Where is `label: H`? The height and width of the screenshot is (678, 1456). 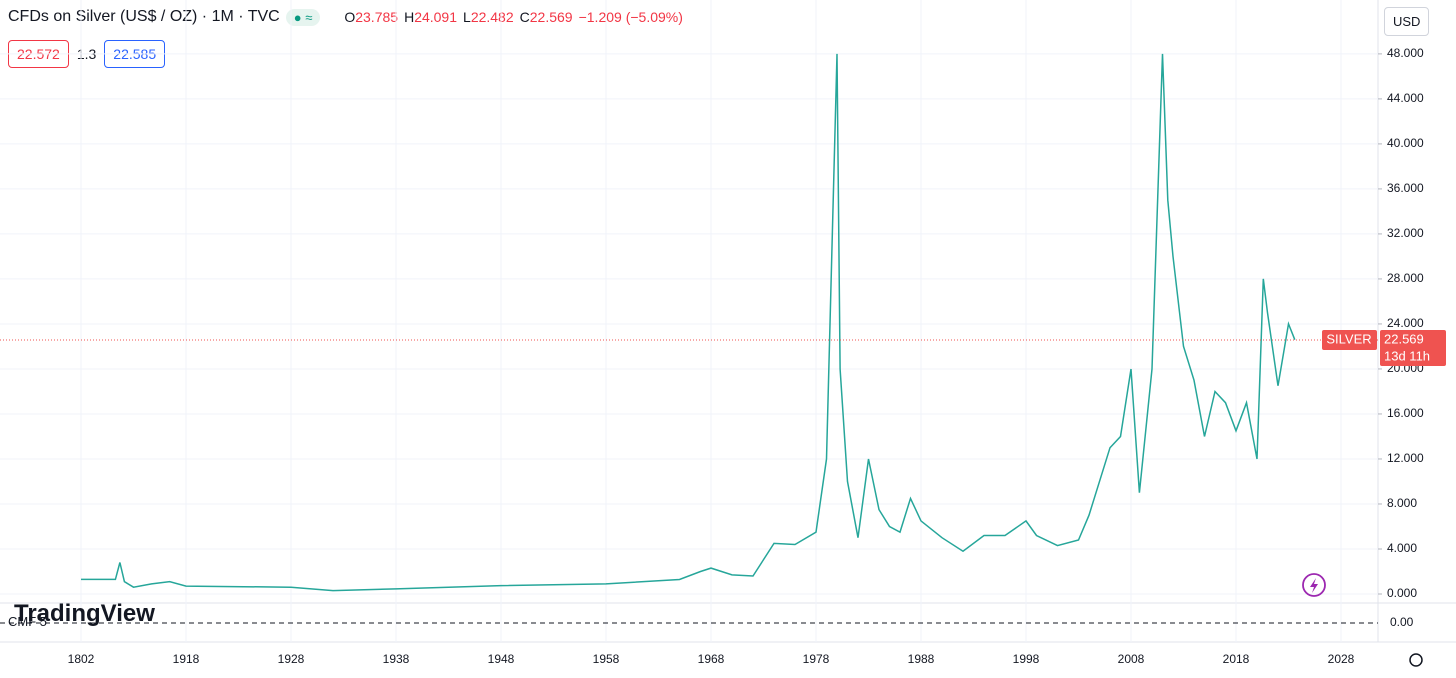 label: H is located at coordinates (409, 17).